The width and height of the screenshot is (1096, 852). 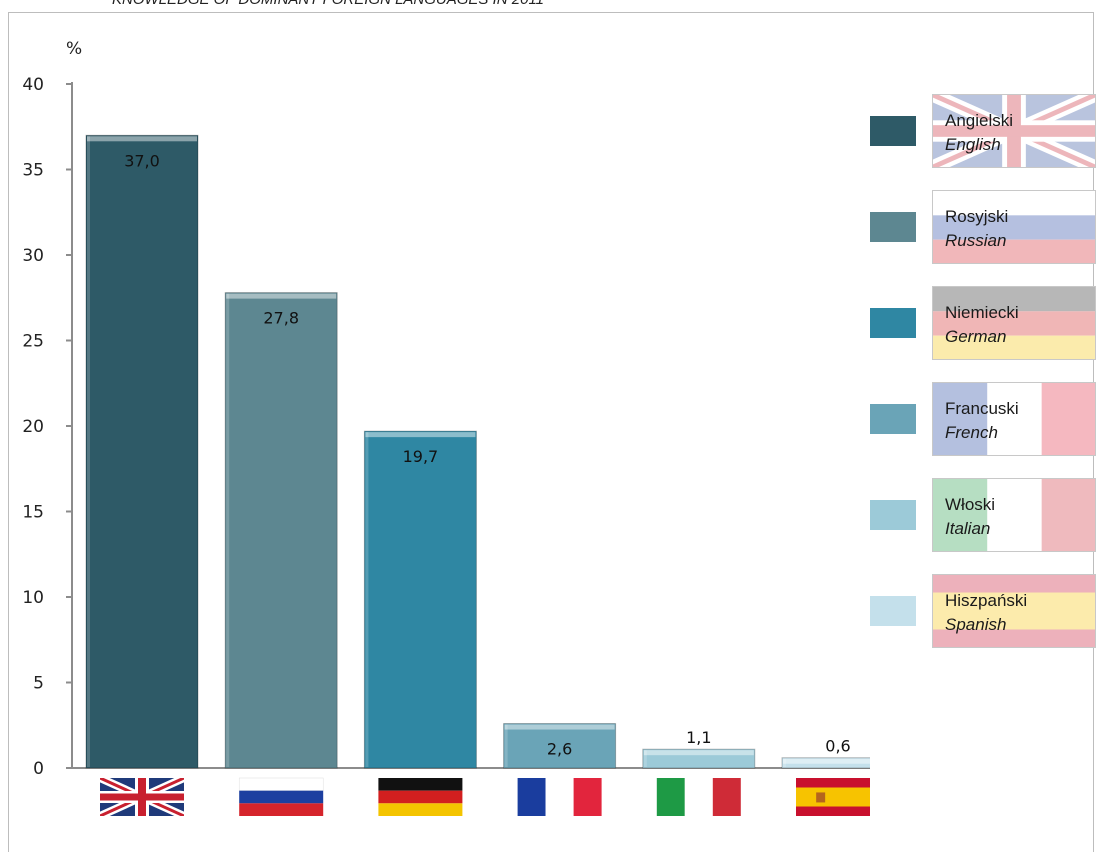 I want to click on bar-niemiecki, so click(x=420, y=599).